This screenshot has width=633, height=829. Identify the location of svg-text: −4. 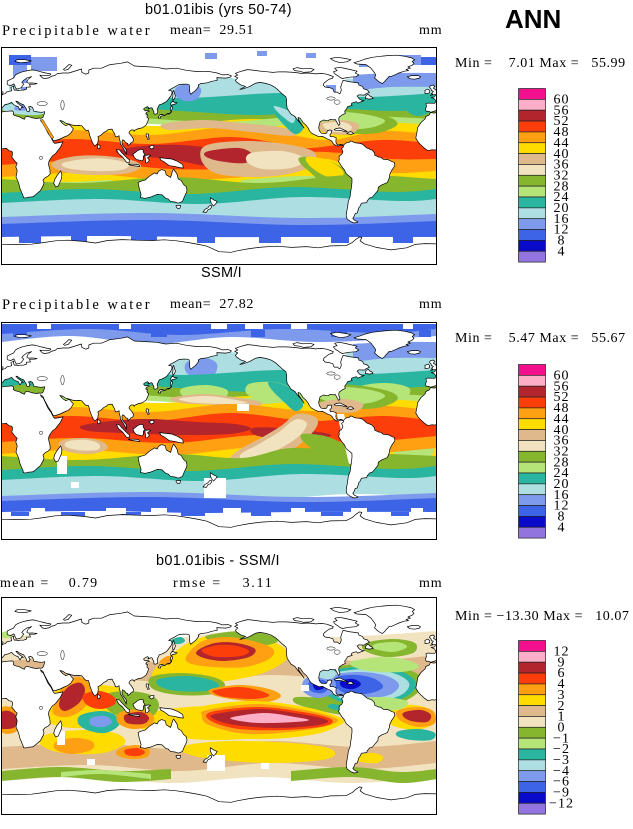
(561, 771).